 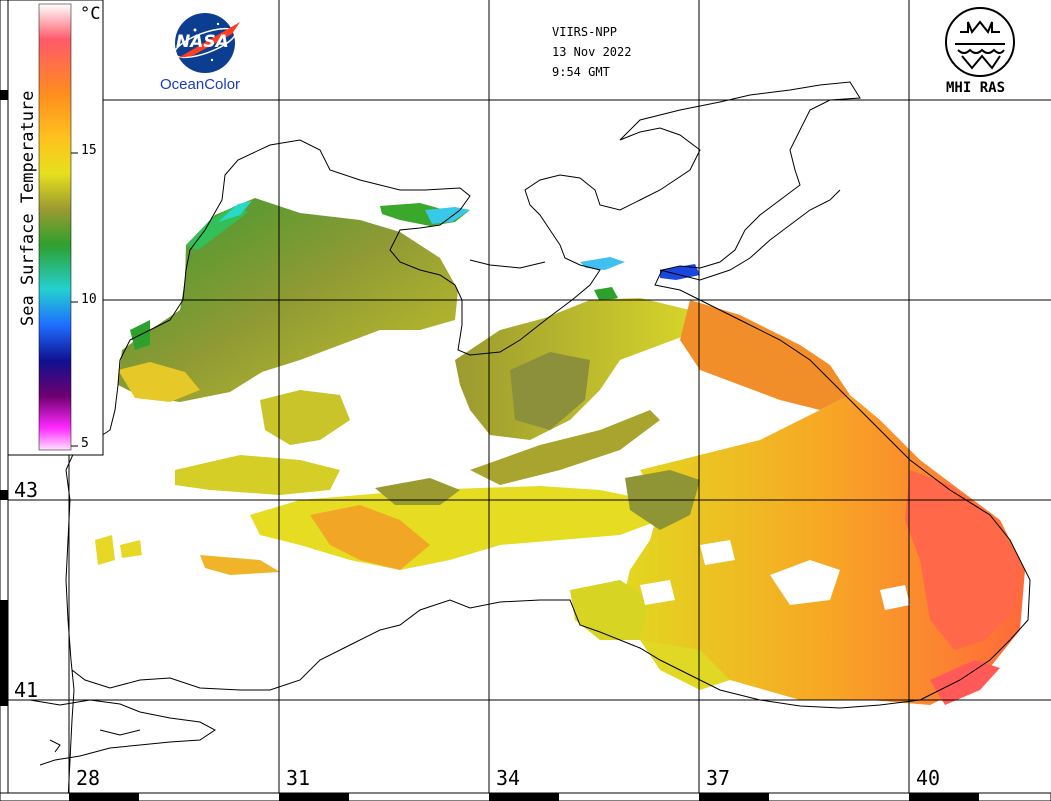 I want to click on sst-patch-south-olive, so click(x=417, y=491).